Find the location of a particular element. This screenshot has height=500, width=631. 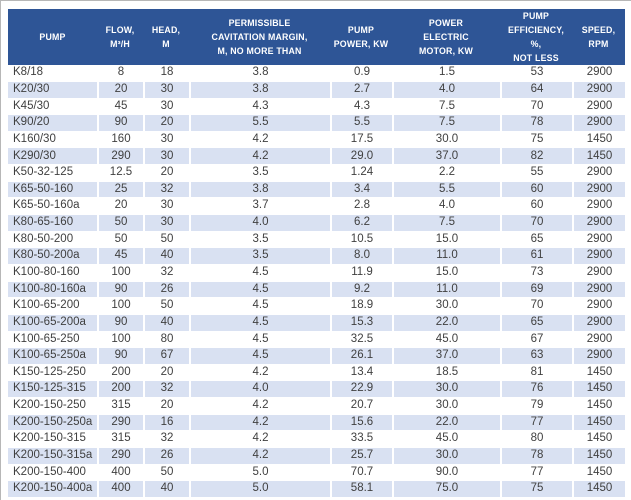

cell-pump: K100-65-200 is located at coordinates (52, 306).